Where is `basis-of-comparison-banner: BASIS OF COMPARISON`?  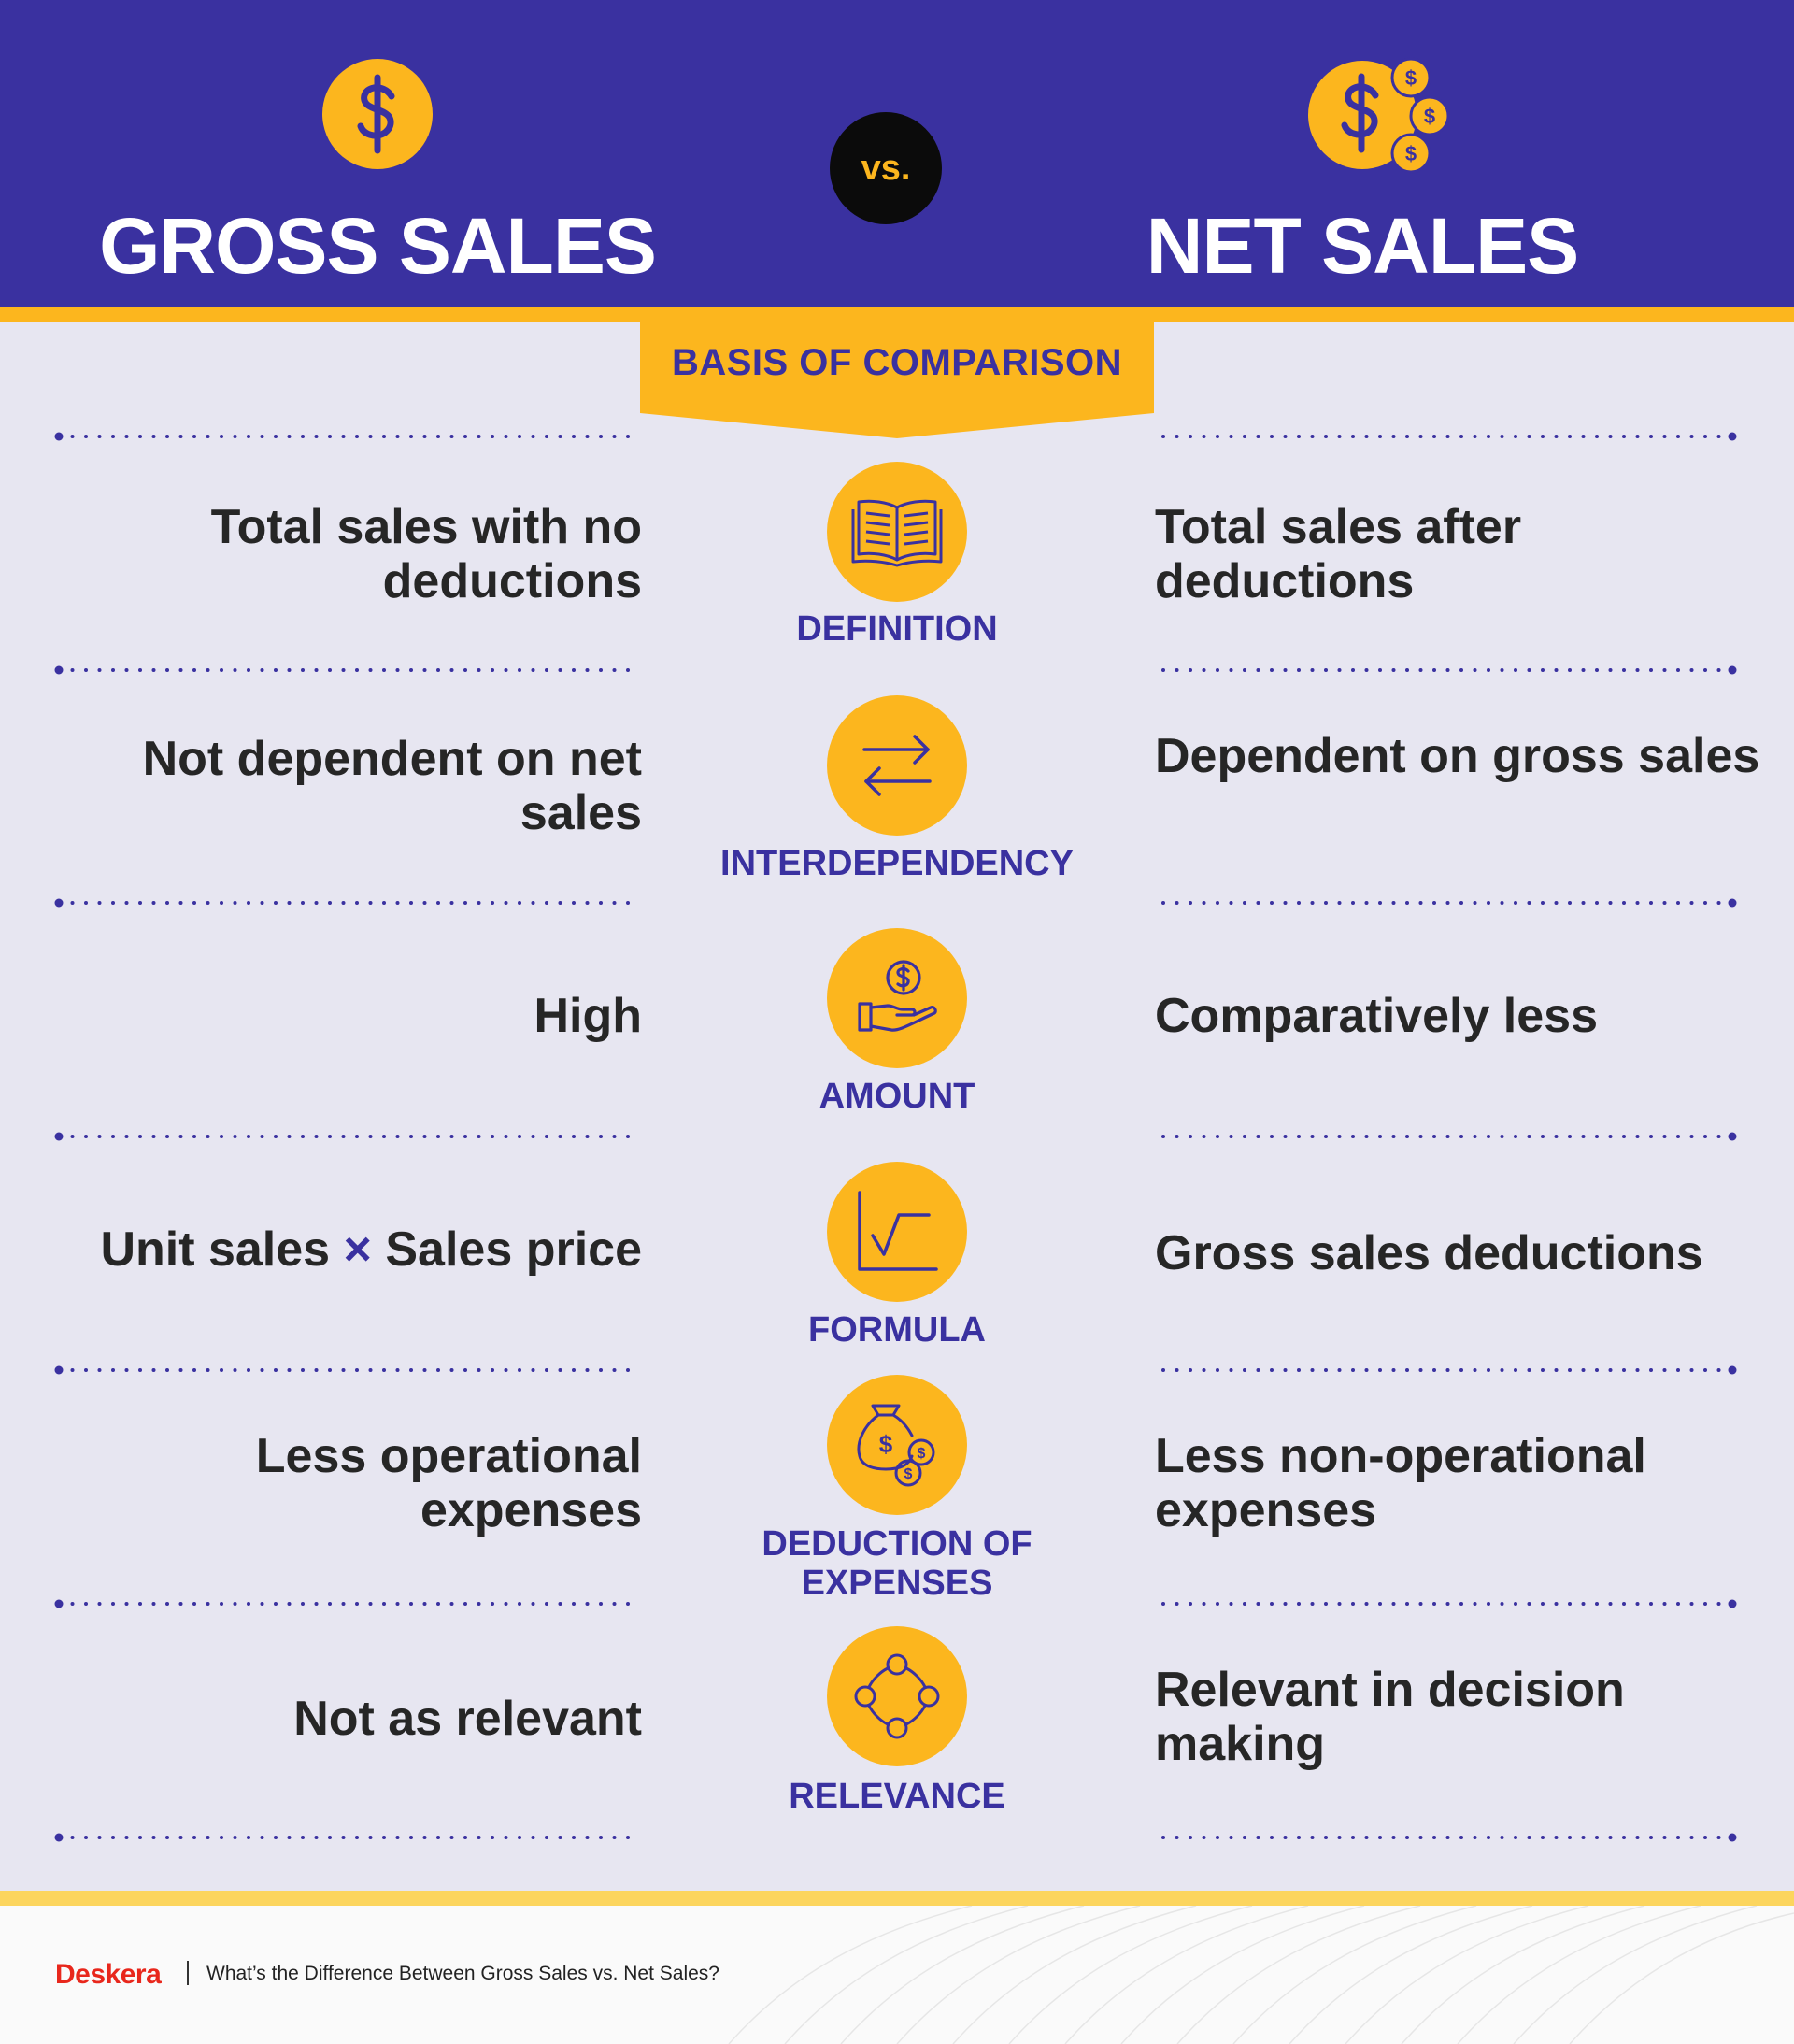 basis-of-comparison-banner: BASIS OF COMPARISON is located at coordinates (897, 380).